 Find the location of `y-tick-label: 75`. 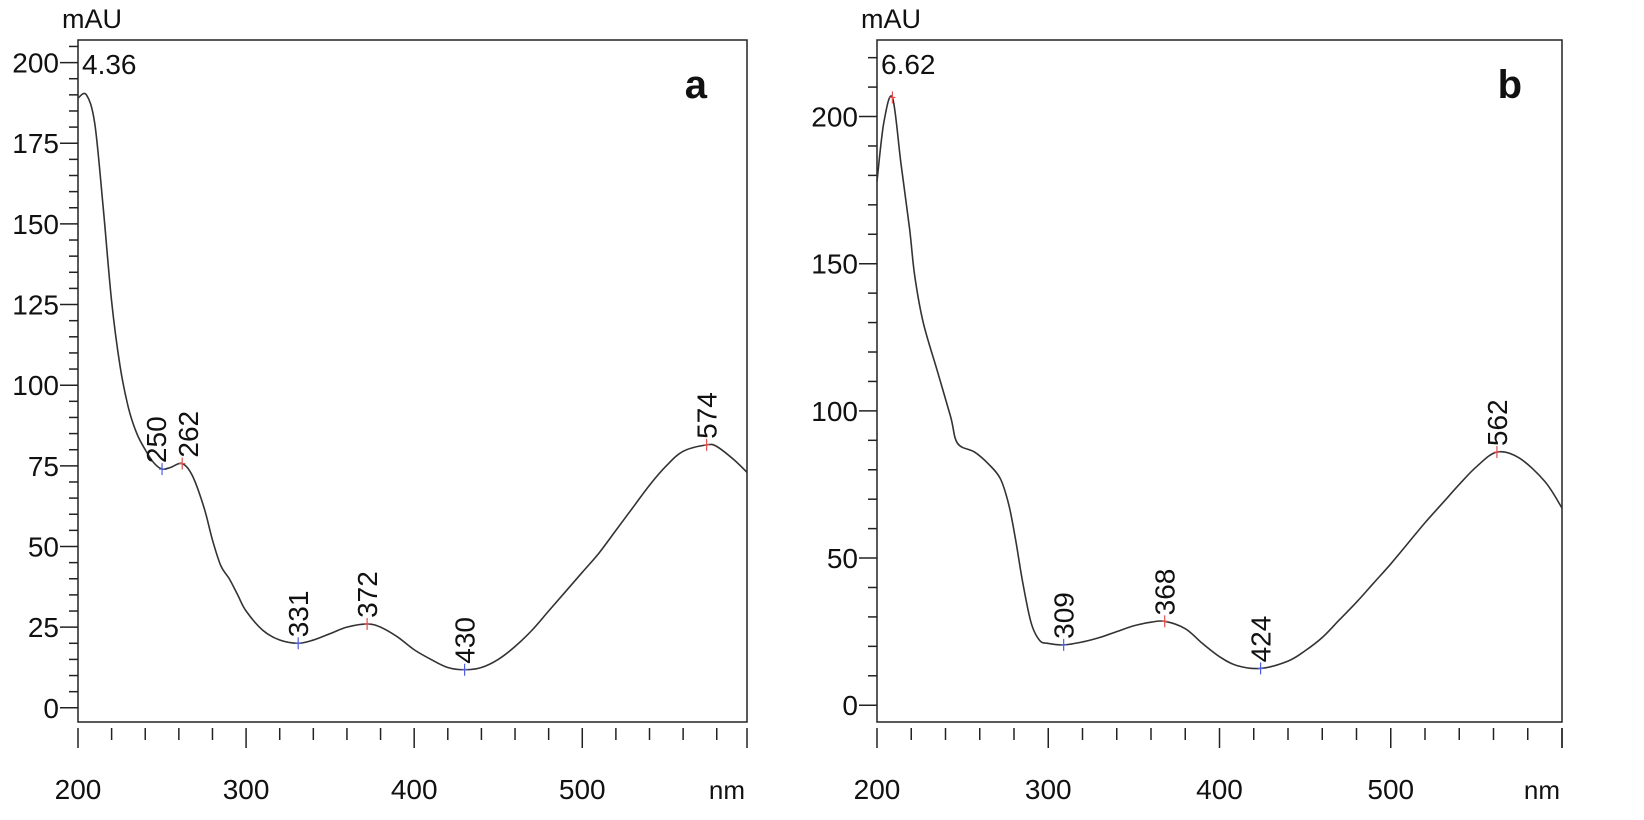

y-tick-label: 75 is located at coordinates (43, 466).